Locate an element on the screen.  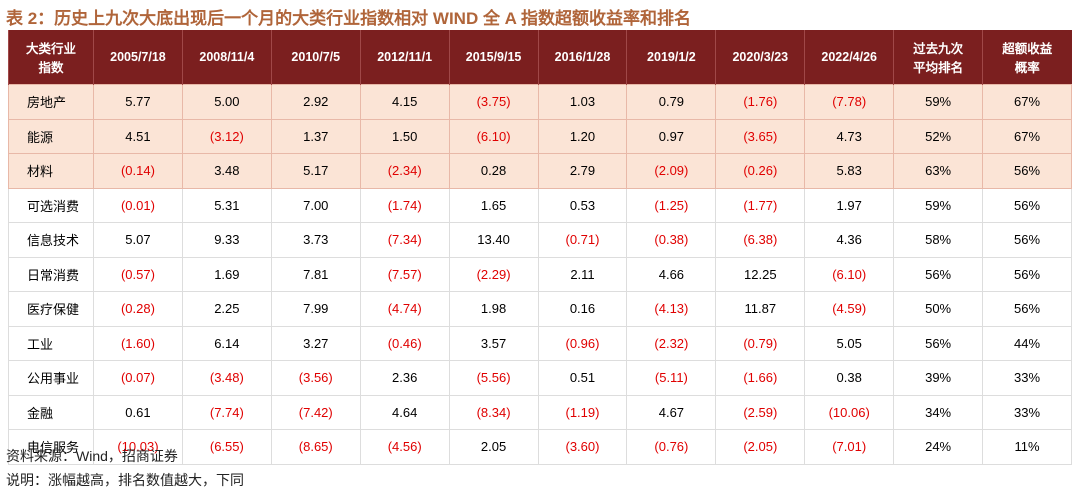
table-cell: 9.33 is located at coordinates (226, 240).